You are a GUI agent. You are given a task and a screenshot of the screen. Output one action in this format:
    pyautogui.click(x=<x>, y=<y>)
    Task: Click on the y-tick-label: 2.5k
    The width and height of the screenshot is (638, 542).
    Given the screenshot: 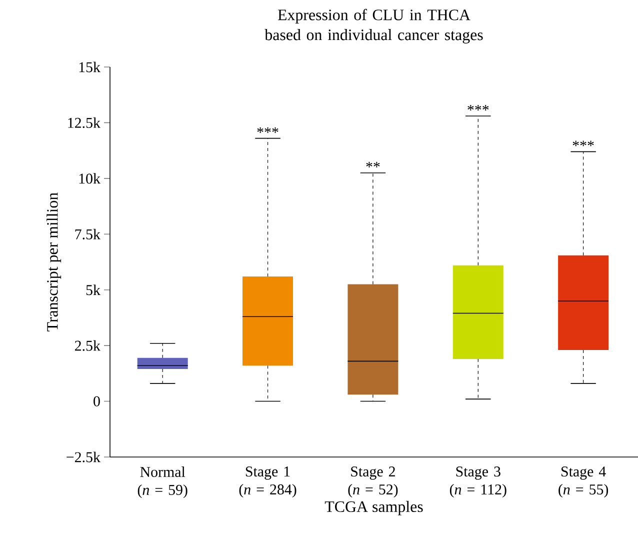 What is the action you would take?
    pyautogui.click(x=87, y=345)
    